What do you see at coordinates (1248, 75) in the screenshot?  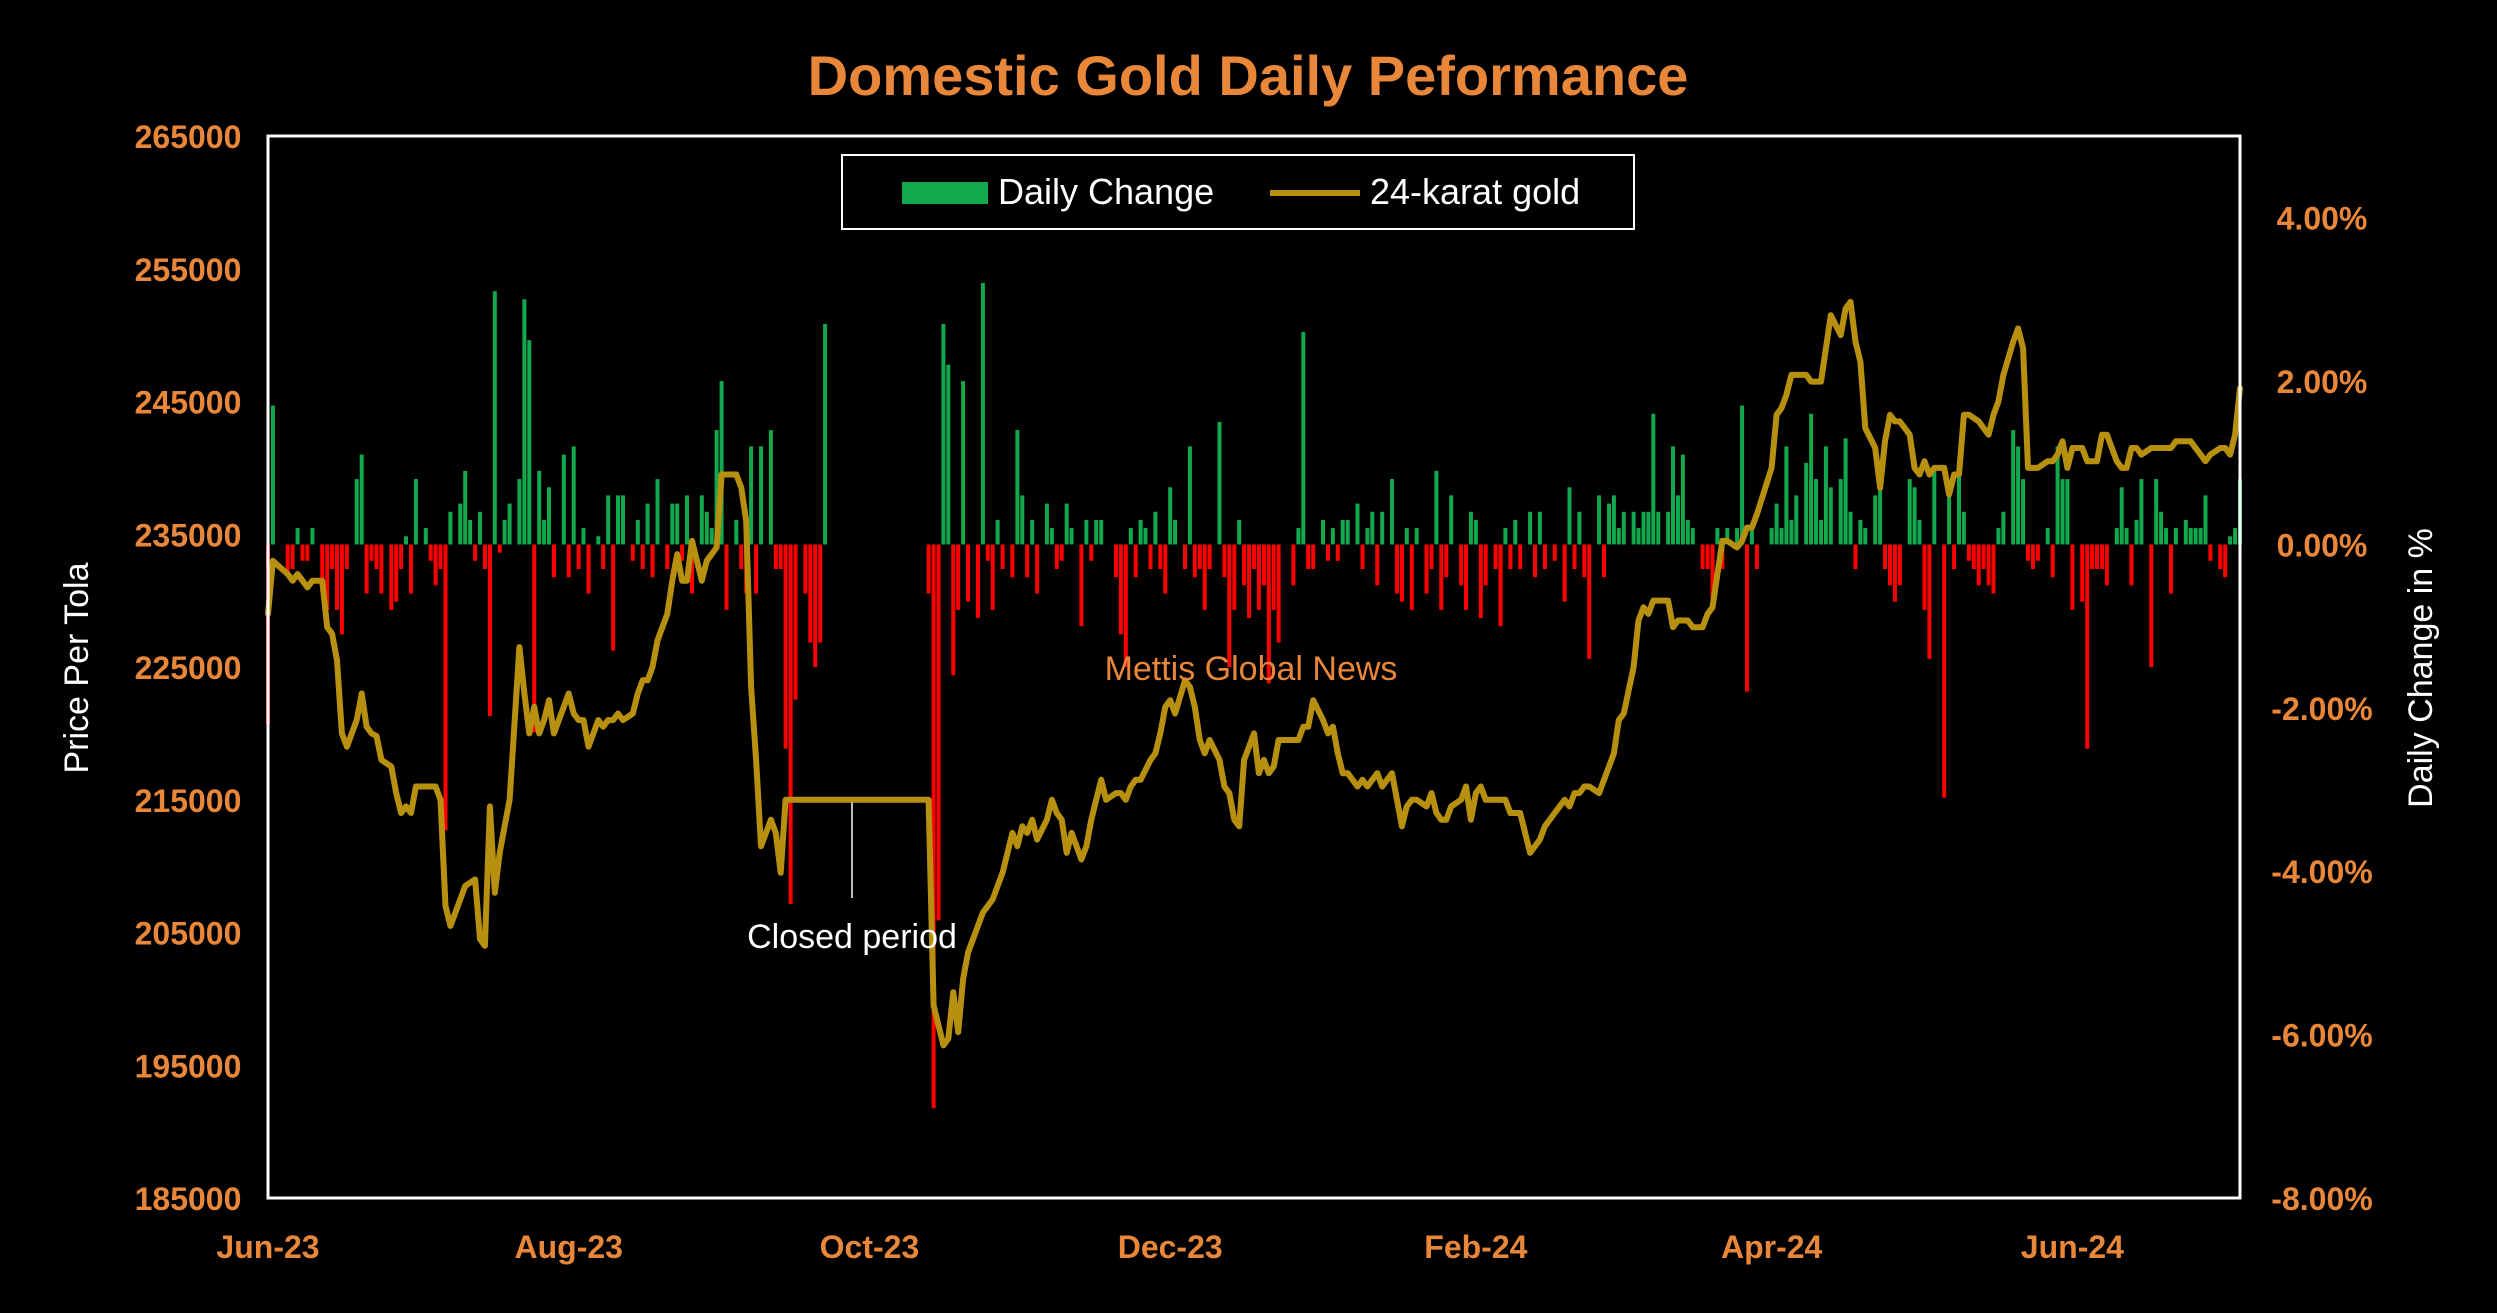 I see `chart-title: Domestic Gold Daily Peformance` at bounding box center [1248, 75].